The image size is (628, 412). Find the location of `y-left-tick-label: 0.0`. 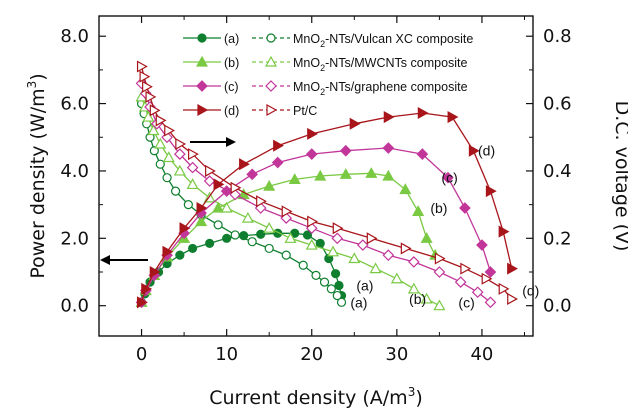

y-left-tick-label: 0.0 is located at coordinates (74, 306).